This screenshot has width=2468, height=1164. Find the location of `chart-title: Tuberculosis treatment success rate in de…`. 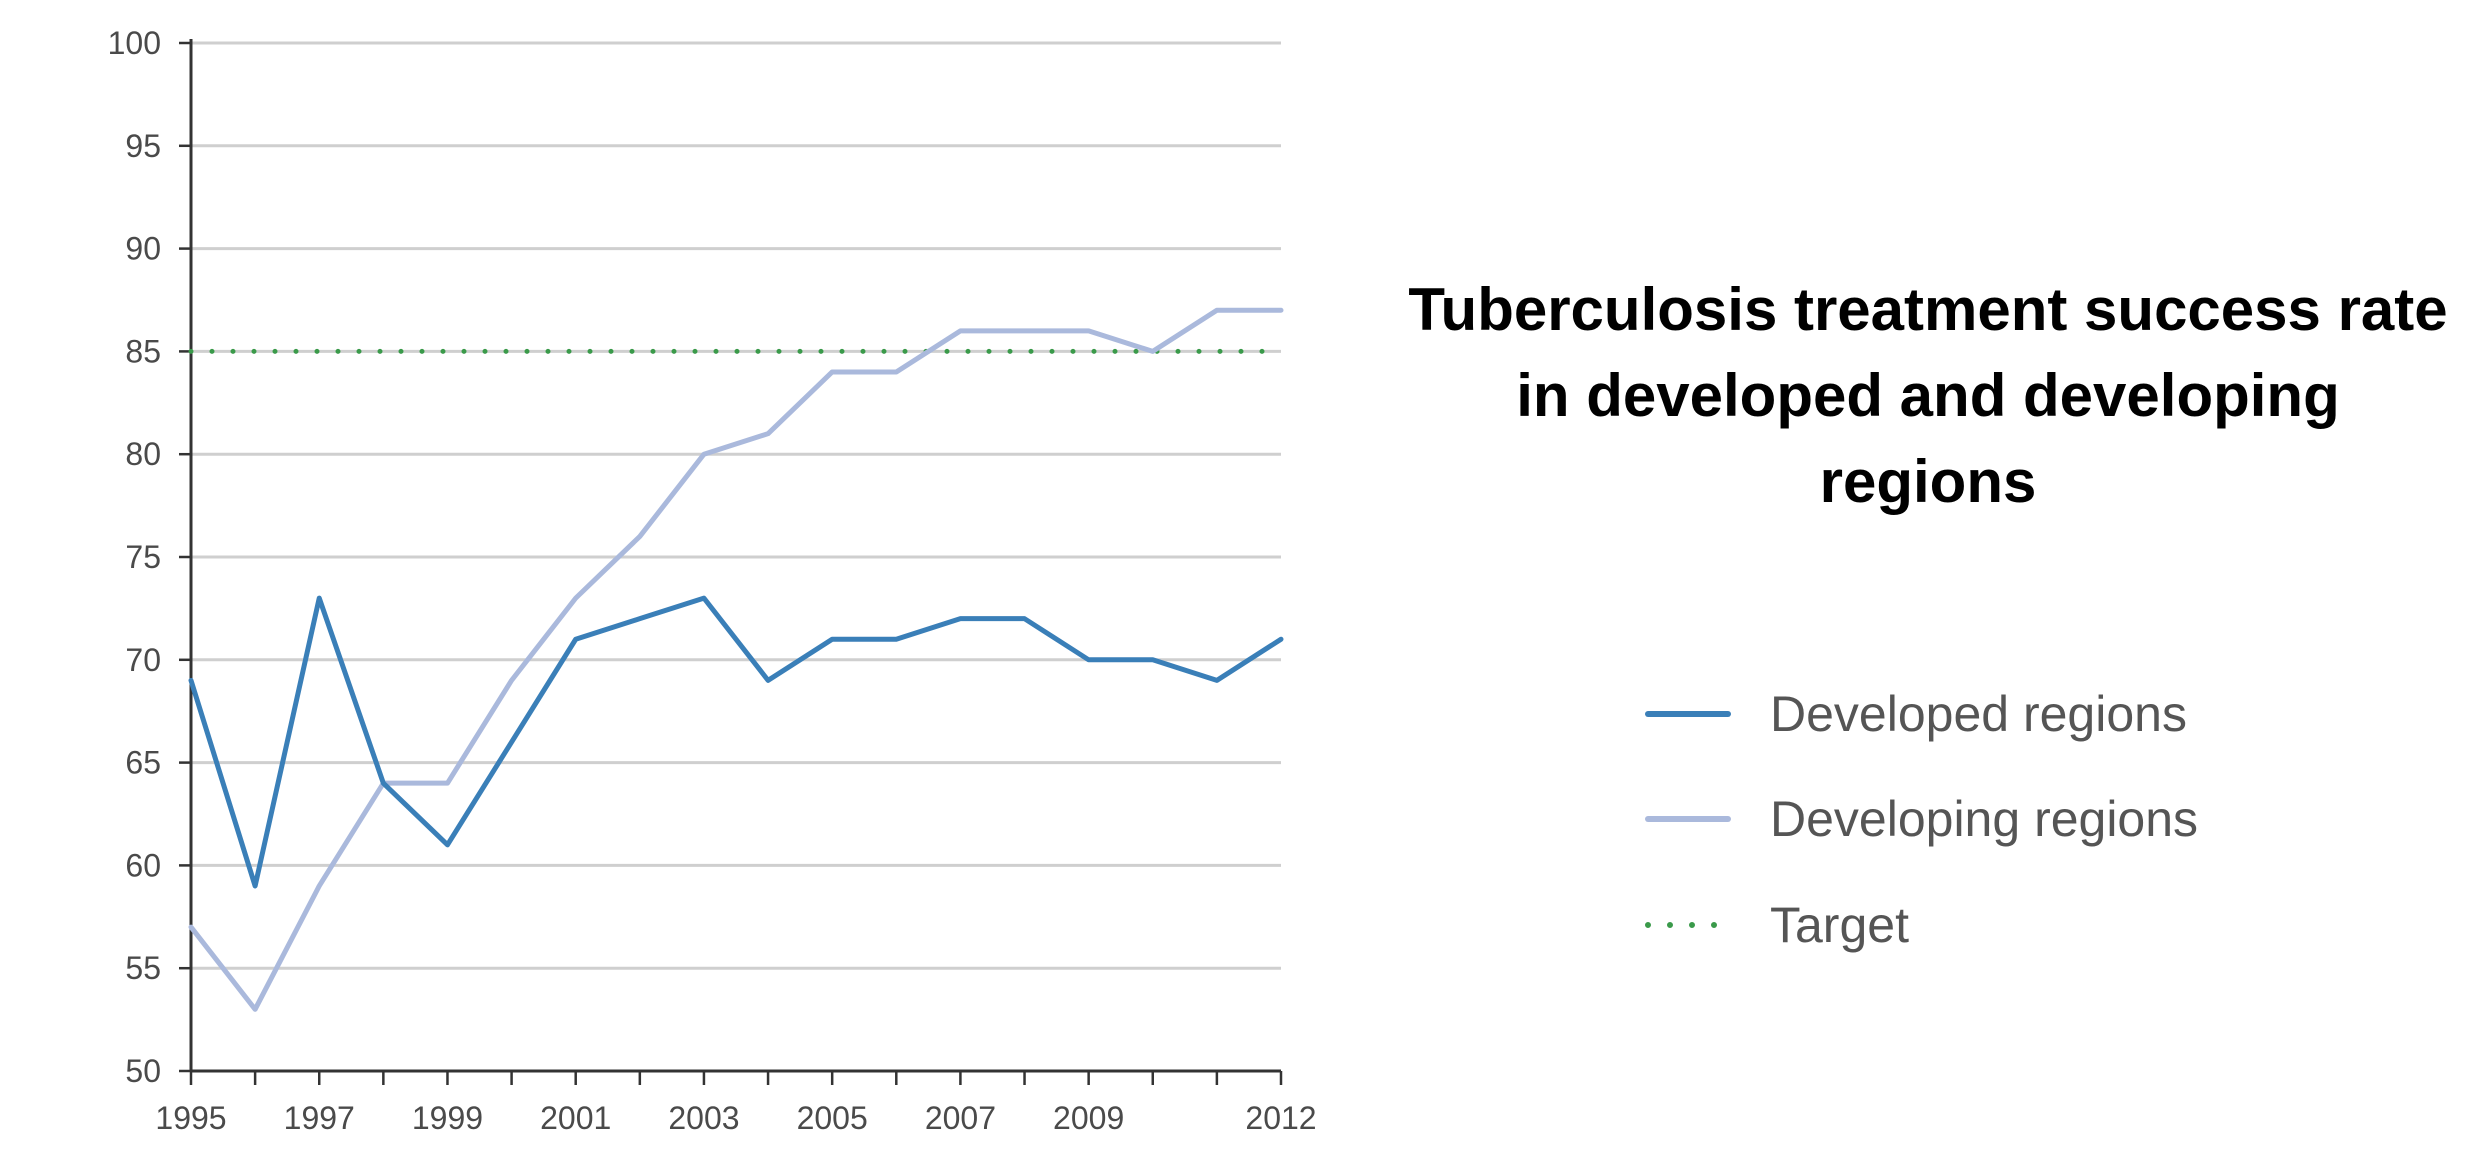

chart-title: Tuberculosis treatment success rate in de… is located at coordinates (1927, 395).